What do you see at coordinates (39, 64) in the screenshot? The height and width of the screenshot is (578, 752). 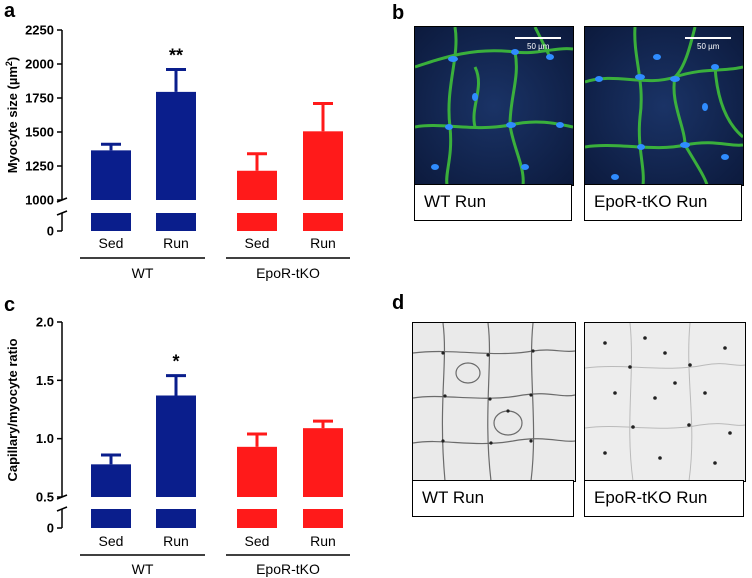 I see `y-tick-label: 2000` at bounding box center [39, 64].